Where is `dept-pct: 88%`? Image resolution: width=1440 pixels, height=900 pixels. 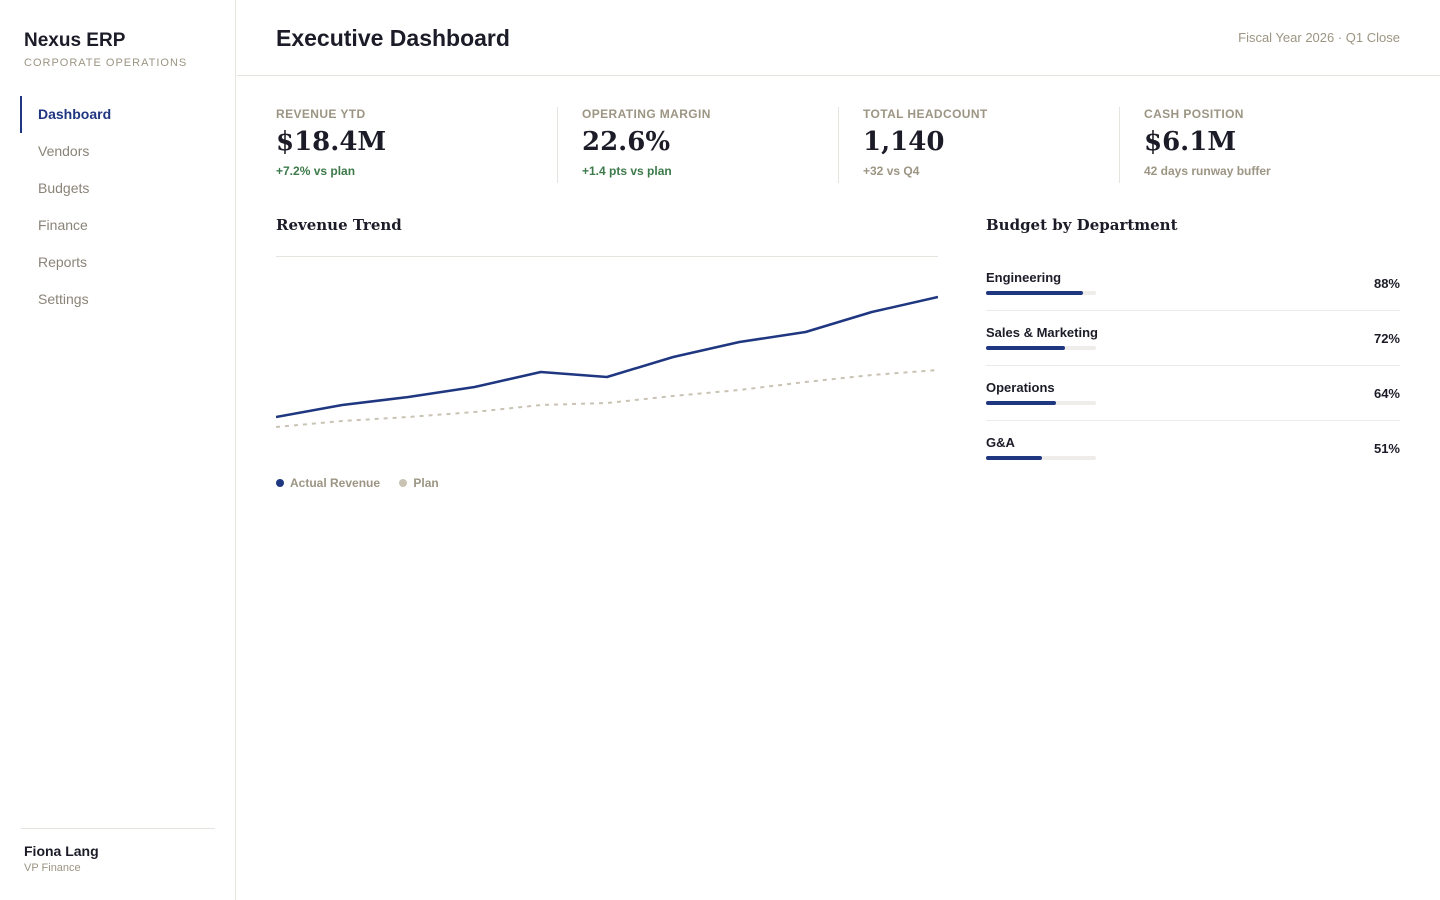
dept-pct: 88% is located at coordinates (1386, 283).